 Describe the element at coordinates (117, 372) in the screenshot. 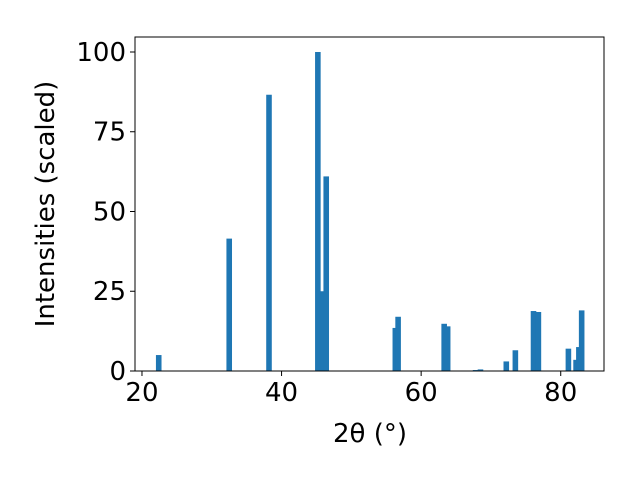

I see `y-tick-label: 0` at that location.